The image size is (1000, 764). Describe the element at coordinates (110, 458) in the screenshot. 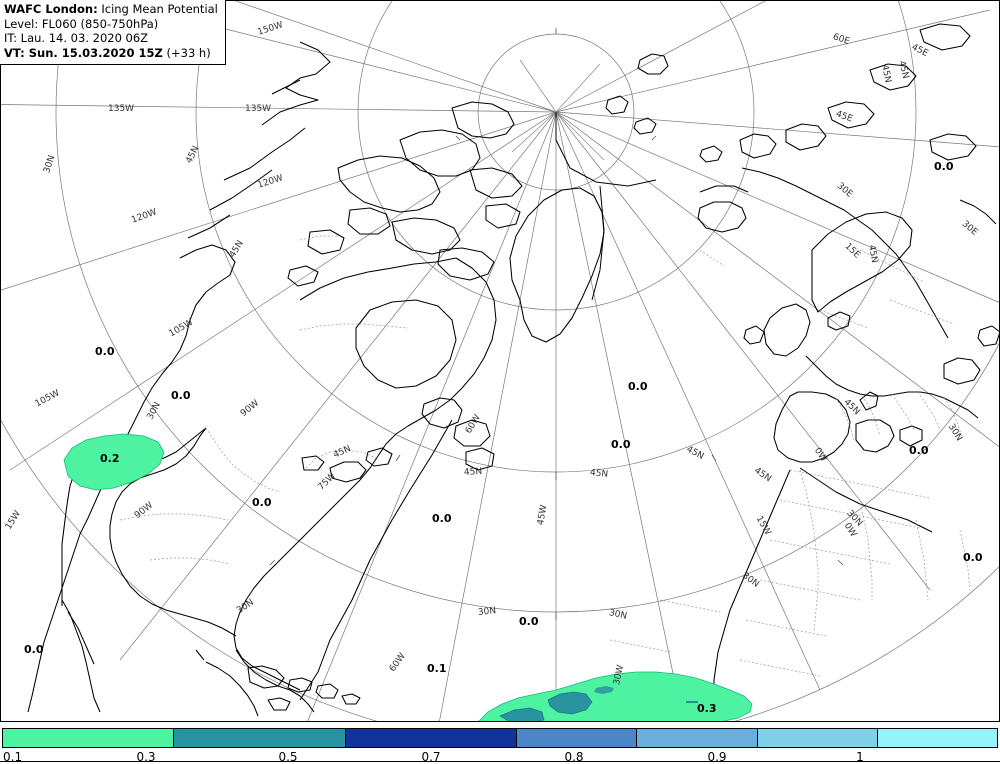

I see `contour-value-label: 0.2` at that location.